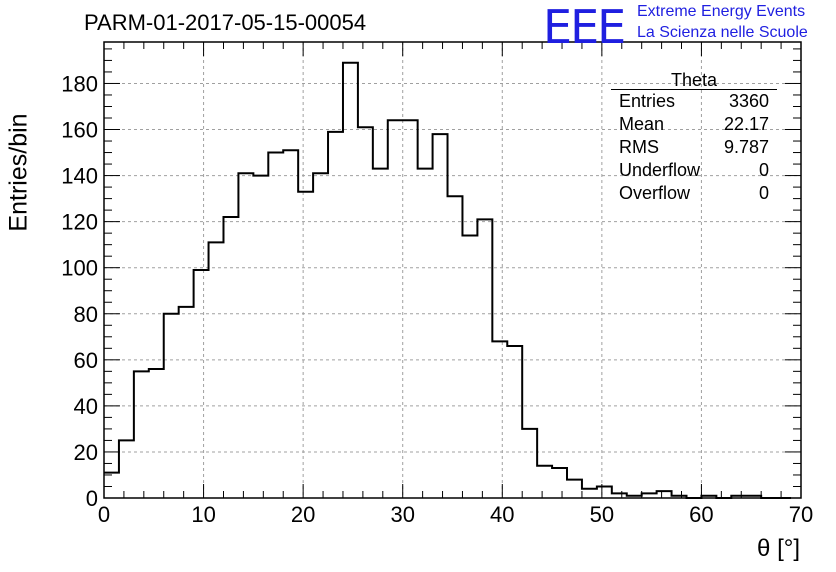 The height and width of the screenshot is (572, 836). I want to click on y-tick-label: 40, so click(86, 406).